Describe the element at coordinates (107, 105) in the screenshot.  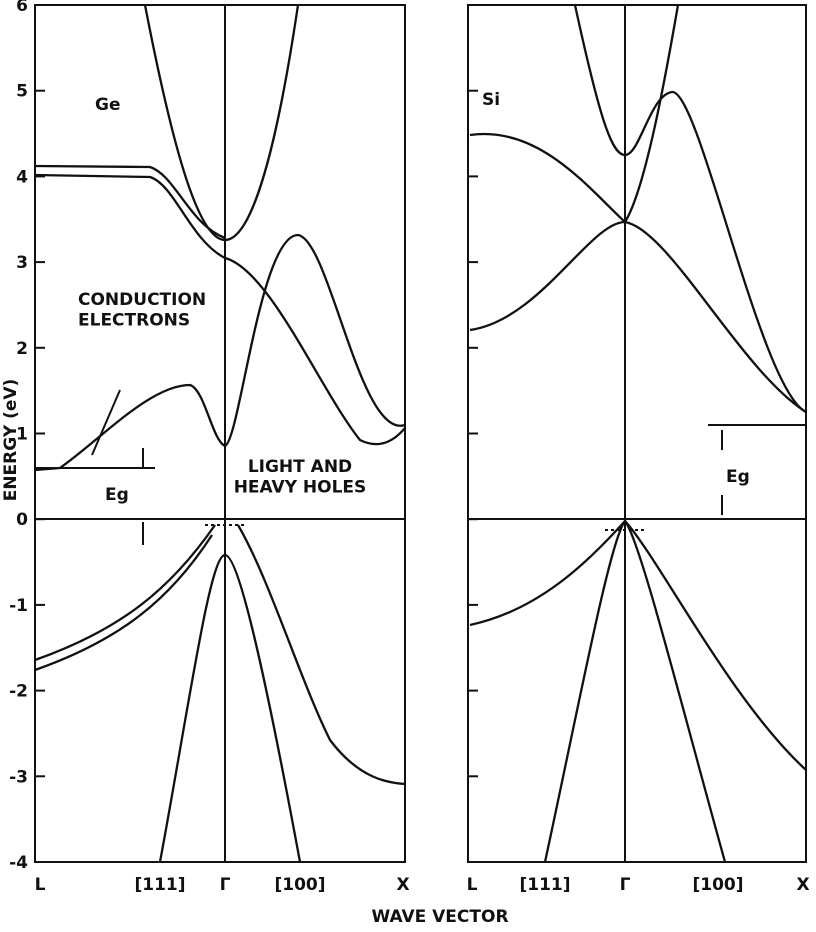
I see `panel-label: Ge` at that location.